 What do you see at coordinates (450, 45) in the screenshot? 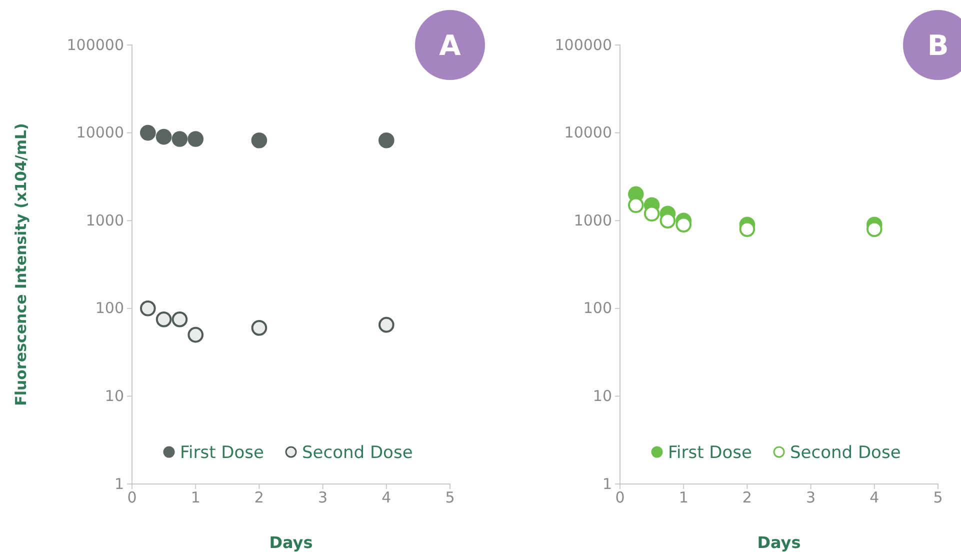
I see `annotation: A` at bounding box center [450, 45].